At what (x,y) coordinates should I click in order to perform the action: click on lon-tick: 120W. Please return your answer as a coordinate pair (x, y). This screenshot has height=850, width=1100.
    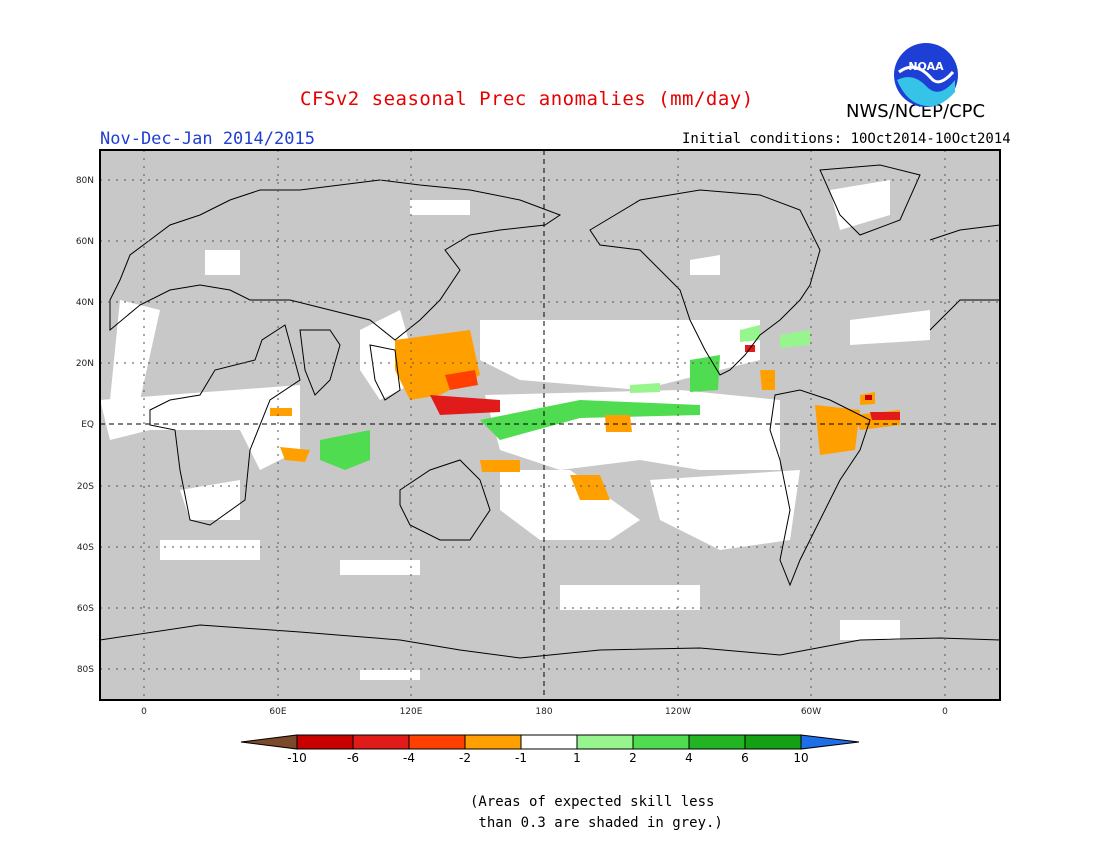
    Looking at the image, I should click on (678, 712).